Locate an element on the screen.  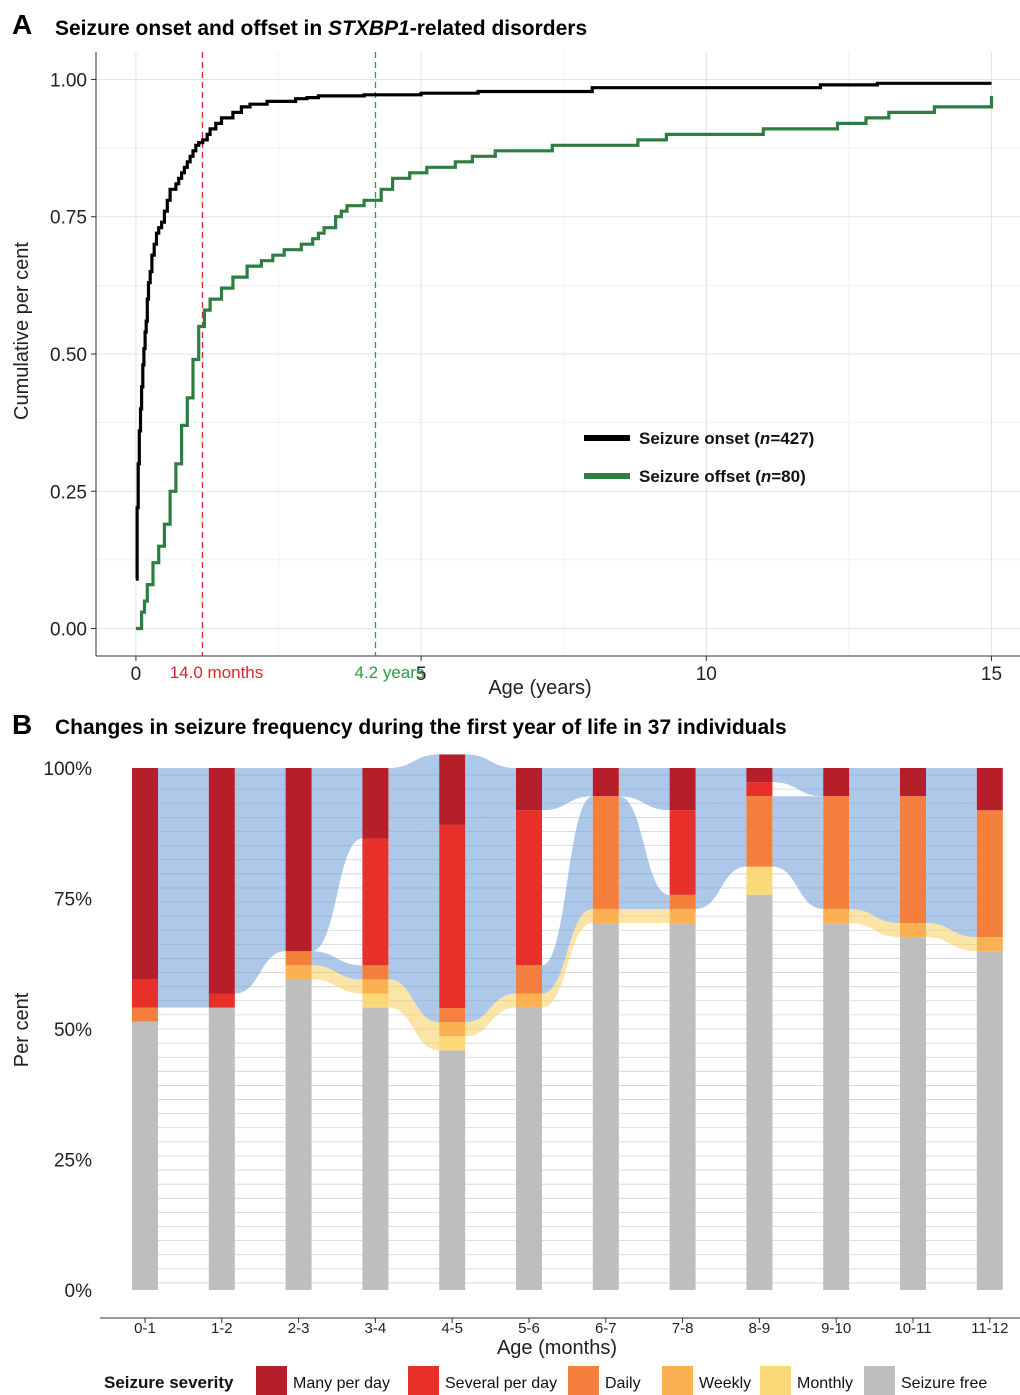
x-tick-label: 10-11 is located at coordinates (912, 1328).